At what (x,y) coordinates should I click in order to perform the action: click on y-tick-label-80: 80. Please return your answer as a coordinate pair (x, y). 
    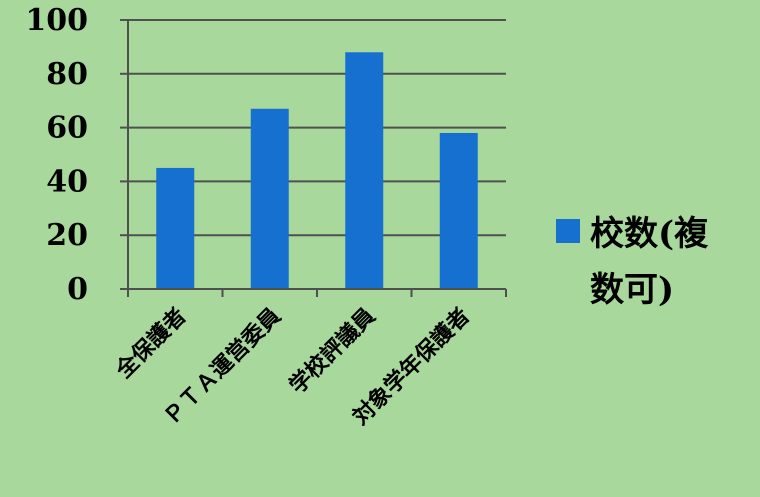
    Looking at the image, I should click on (67, 74).